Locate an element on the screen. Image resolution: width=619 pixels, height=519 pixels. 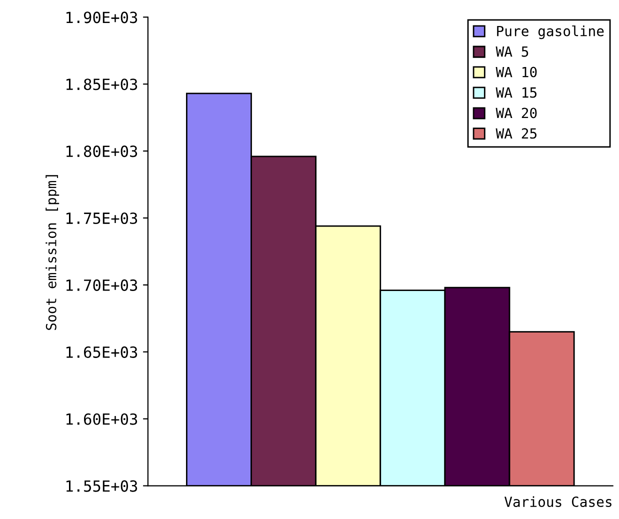
x-axis-title: Various Cases is located at coordinates (558, 502).